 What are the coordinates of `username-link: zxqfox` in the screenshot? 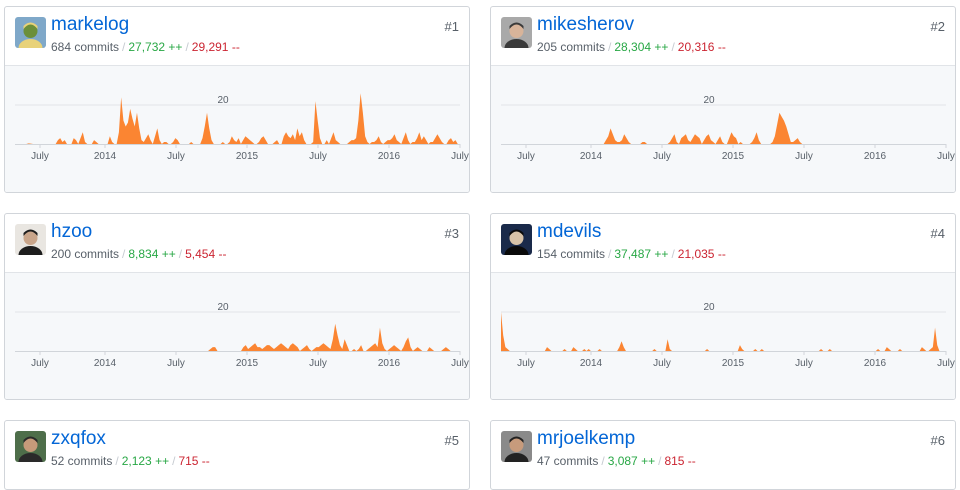 It's located at (78, 438).